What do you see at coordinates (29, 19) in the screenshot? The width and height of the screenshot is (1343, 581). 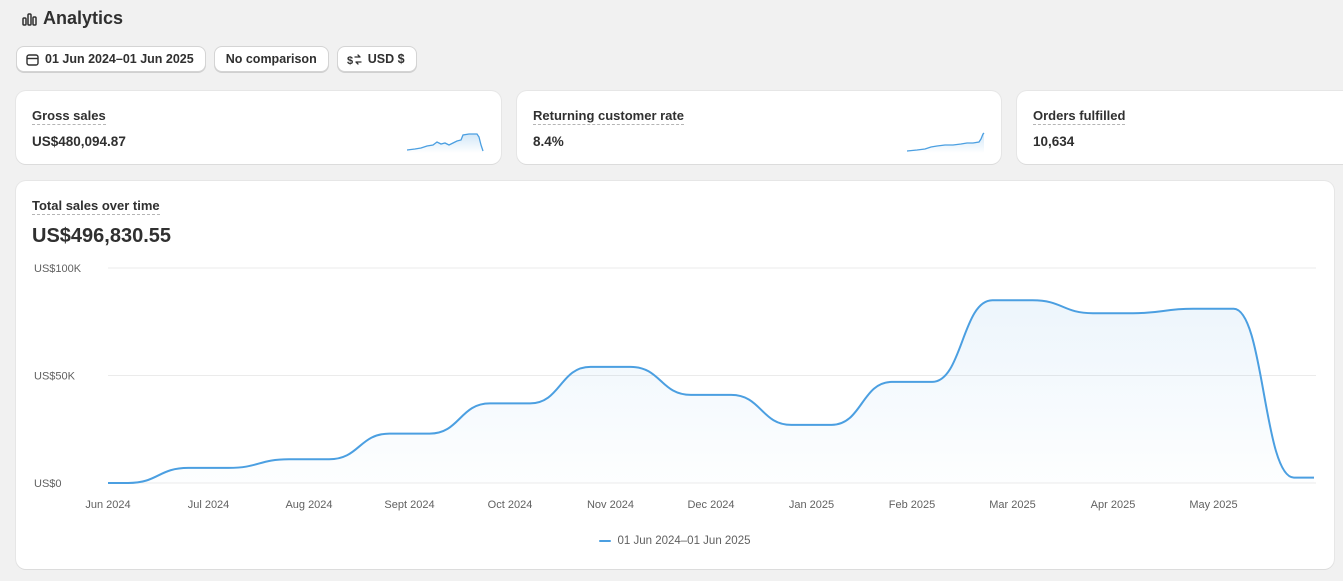 I see `bar-chart-icon` at bounding box center [29, 19].